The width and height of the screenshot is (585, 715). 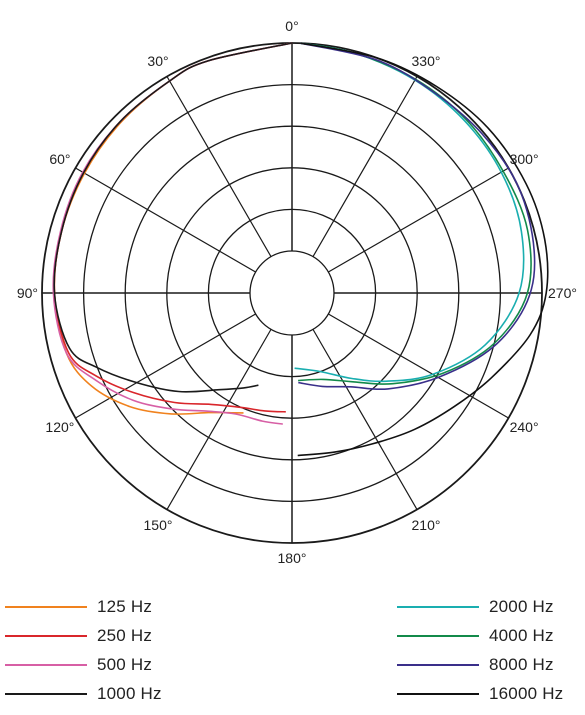 What do you see at coordinates (125, 606) in the screenshot?
I see `legend-label-125hz: 125 Hz` at bounding box center [125, 606].